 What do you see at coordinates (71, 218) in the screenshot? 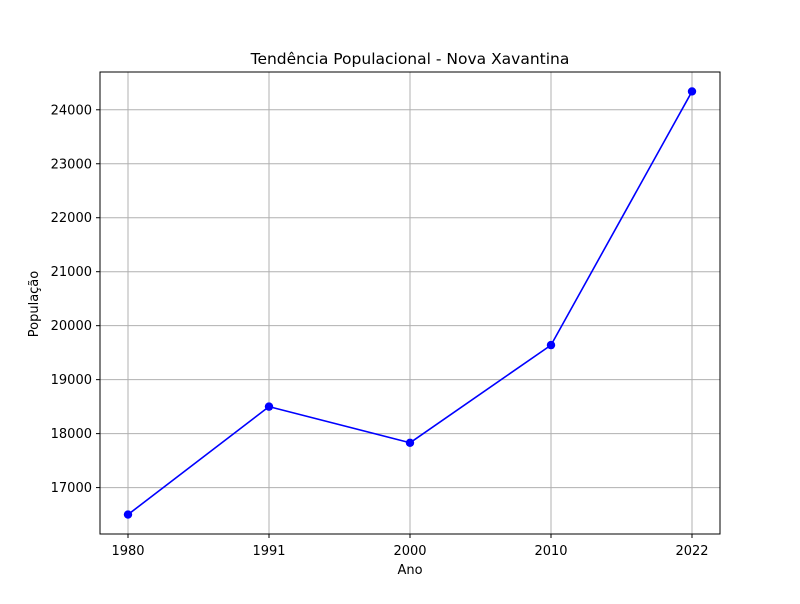
I see `y-tick-label: 22000` at bounding box center [71, 218].